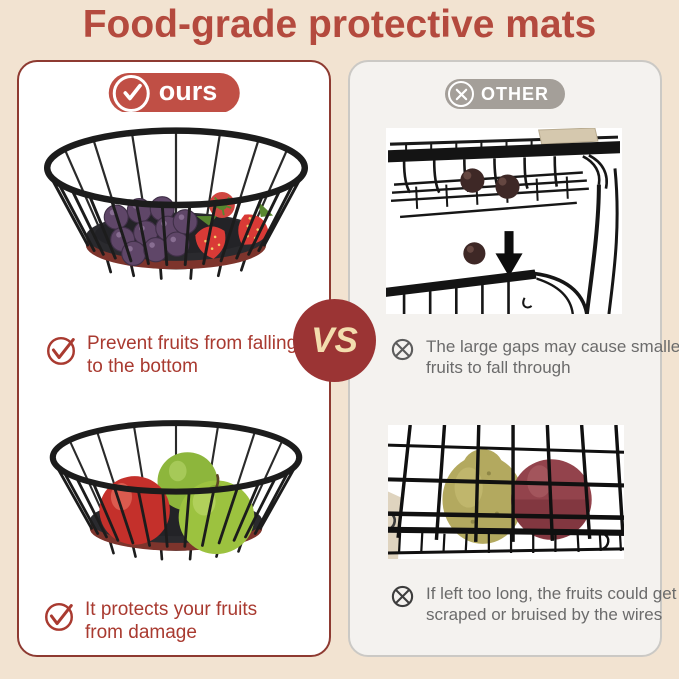 This screenshot has height=679, width=679. Describe the element at coordinates (188, 91) in the screenshot. I see `ours-badge-label: ours` at that location.